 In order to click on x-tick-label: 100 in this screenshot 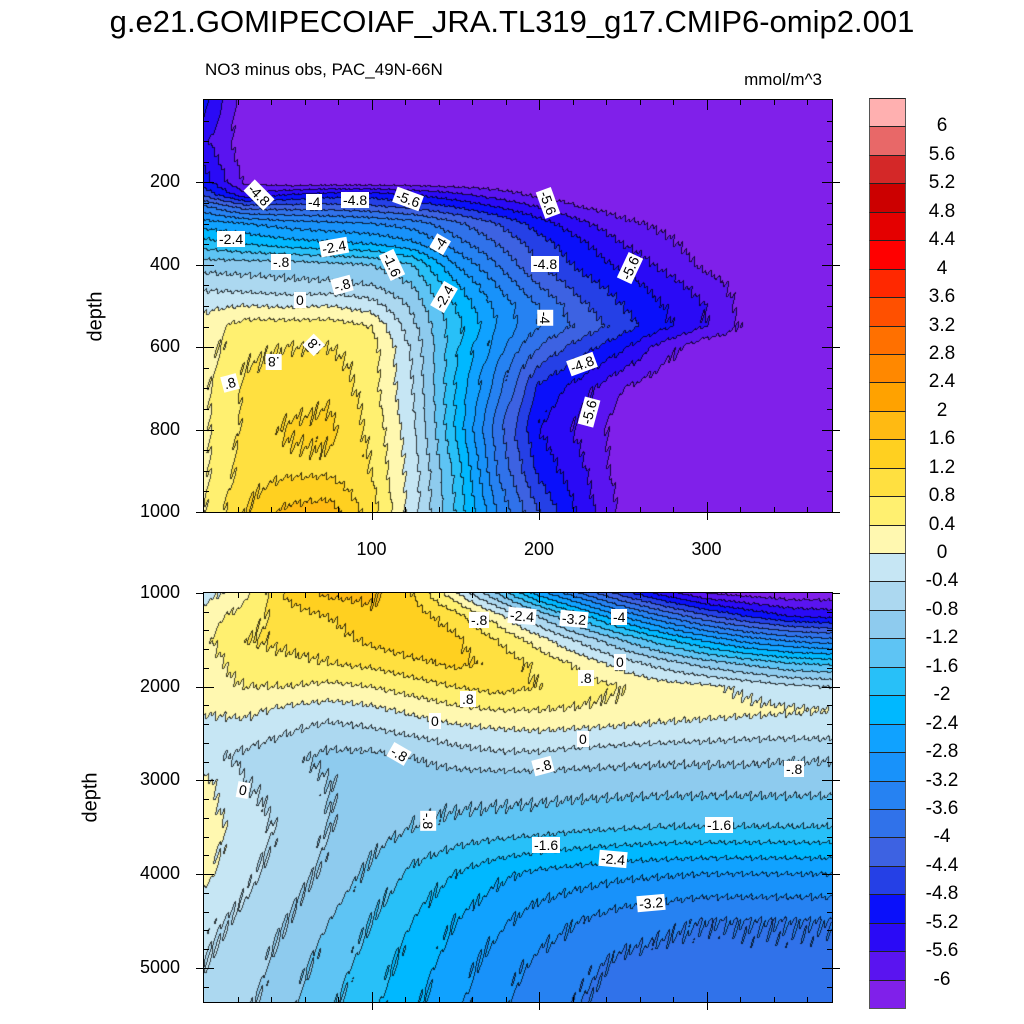, I will do `click(371, 549)`.